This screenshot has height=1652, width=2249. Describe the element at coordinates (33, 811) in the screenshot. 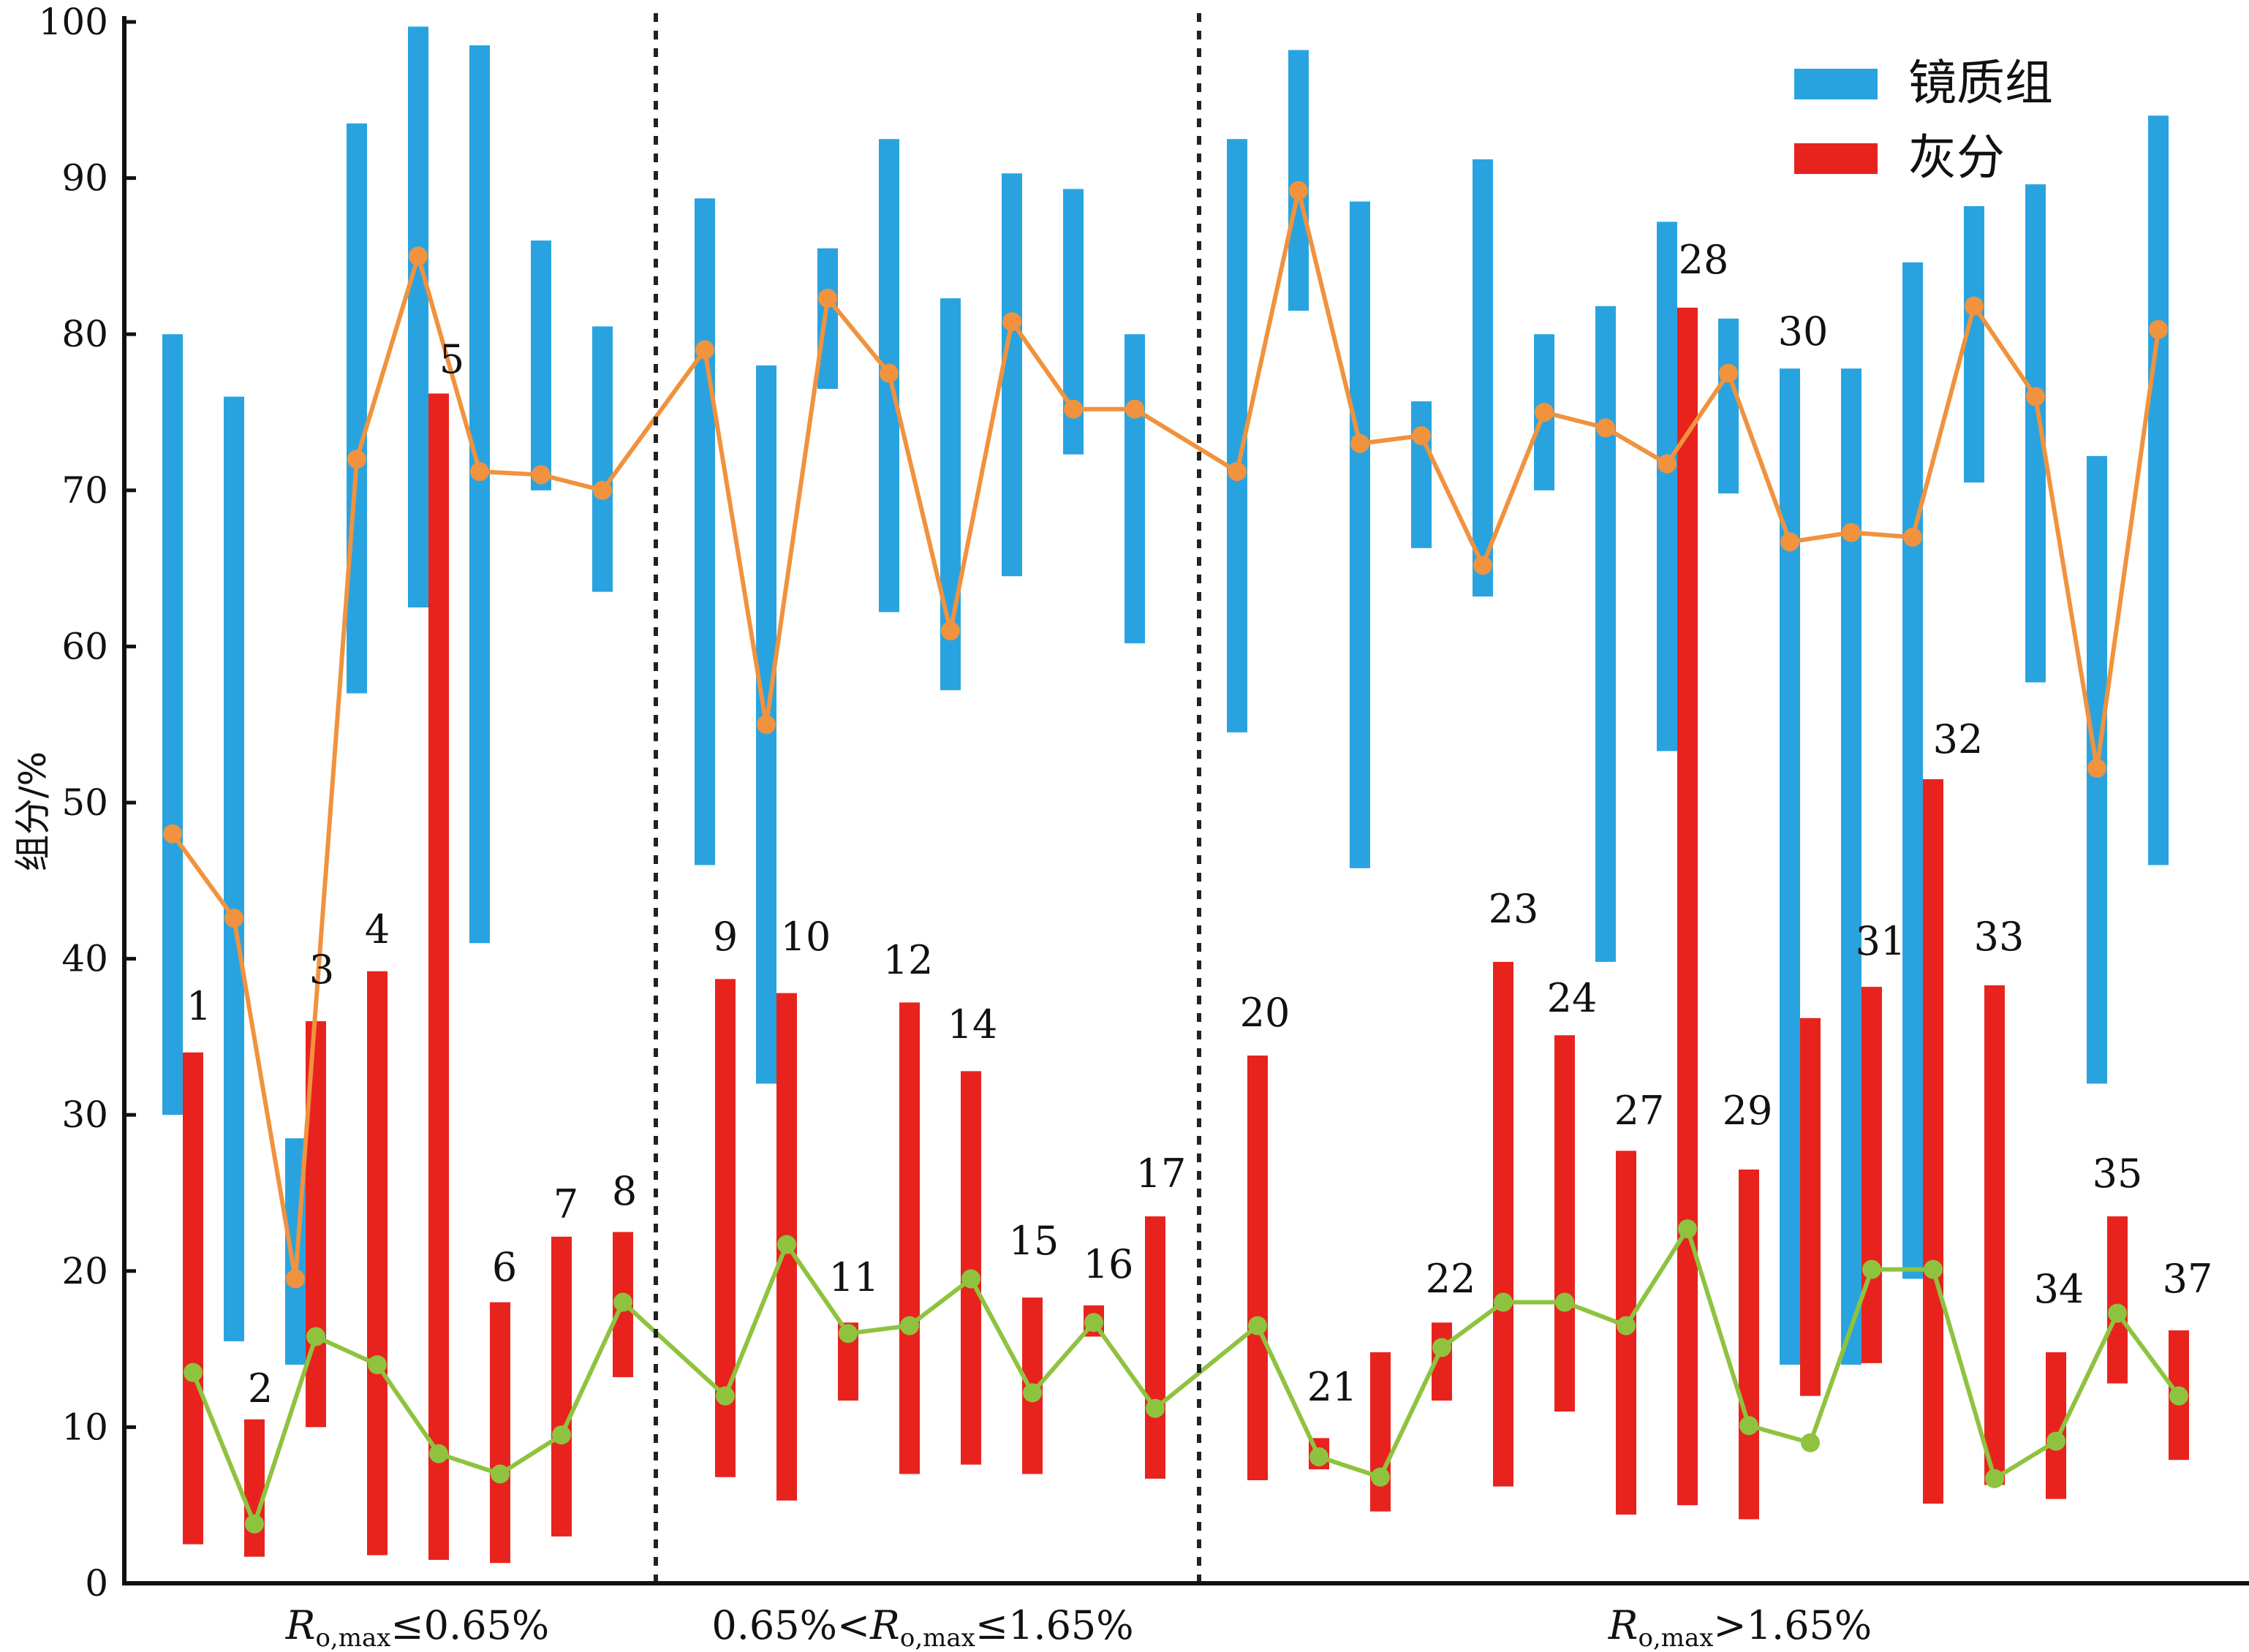

I see `y-axis-label: 组分/%` at that location.